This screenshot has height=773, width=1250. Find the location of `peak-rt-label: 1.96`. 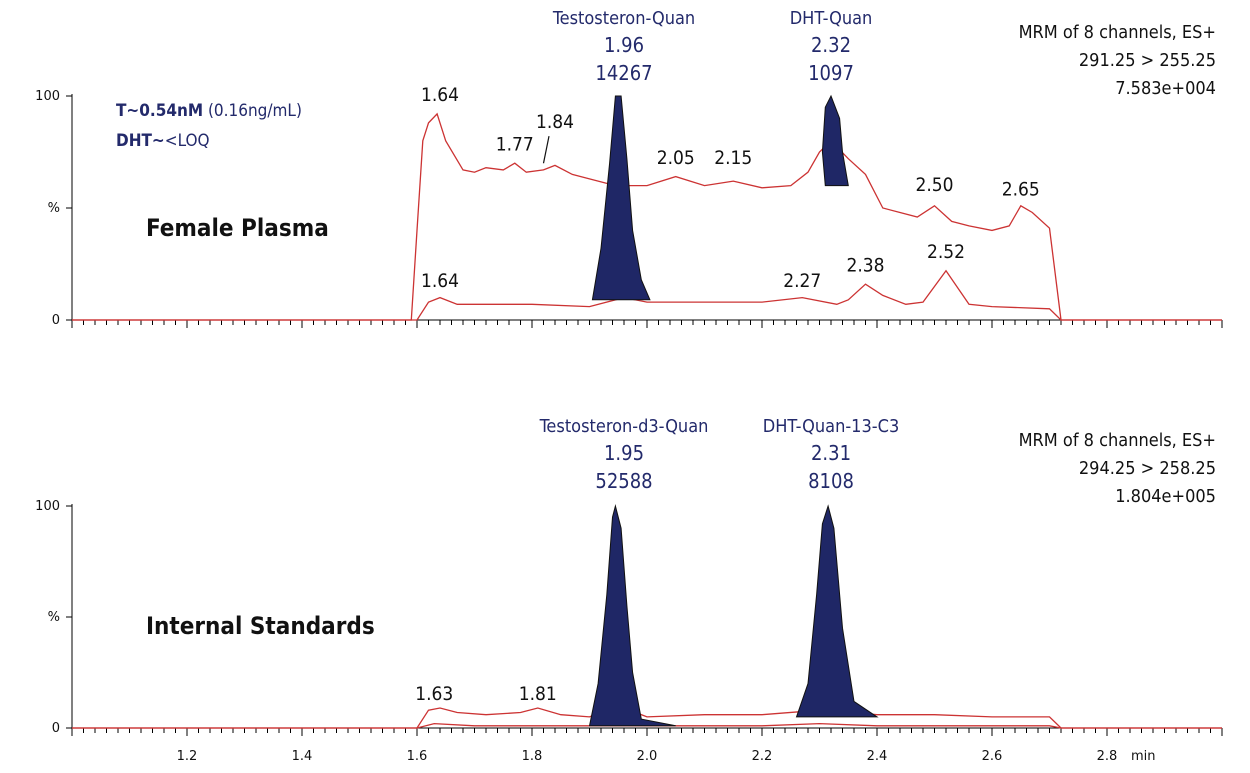

peak-rt-label: 1.96 is located at coordinates (624, 45).